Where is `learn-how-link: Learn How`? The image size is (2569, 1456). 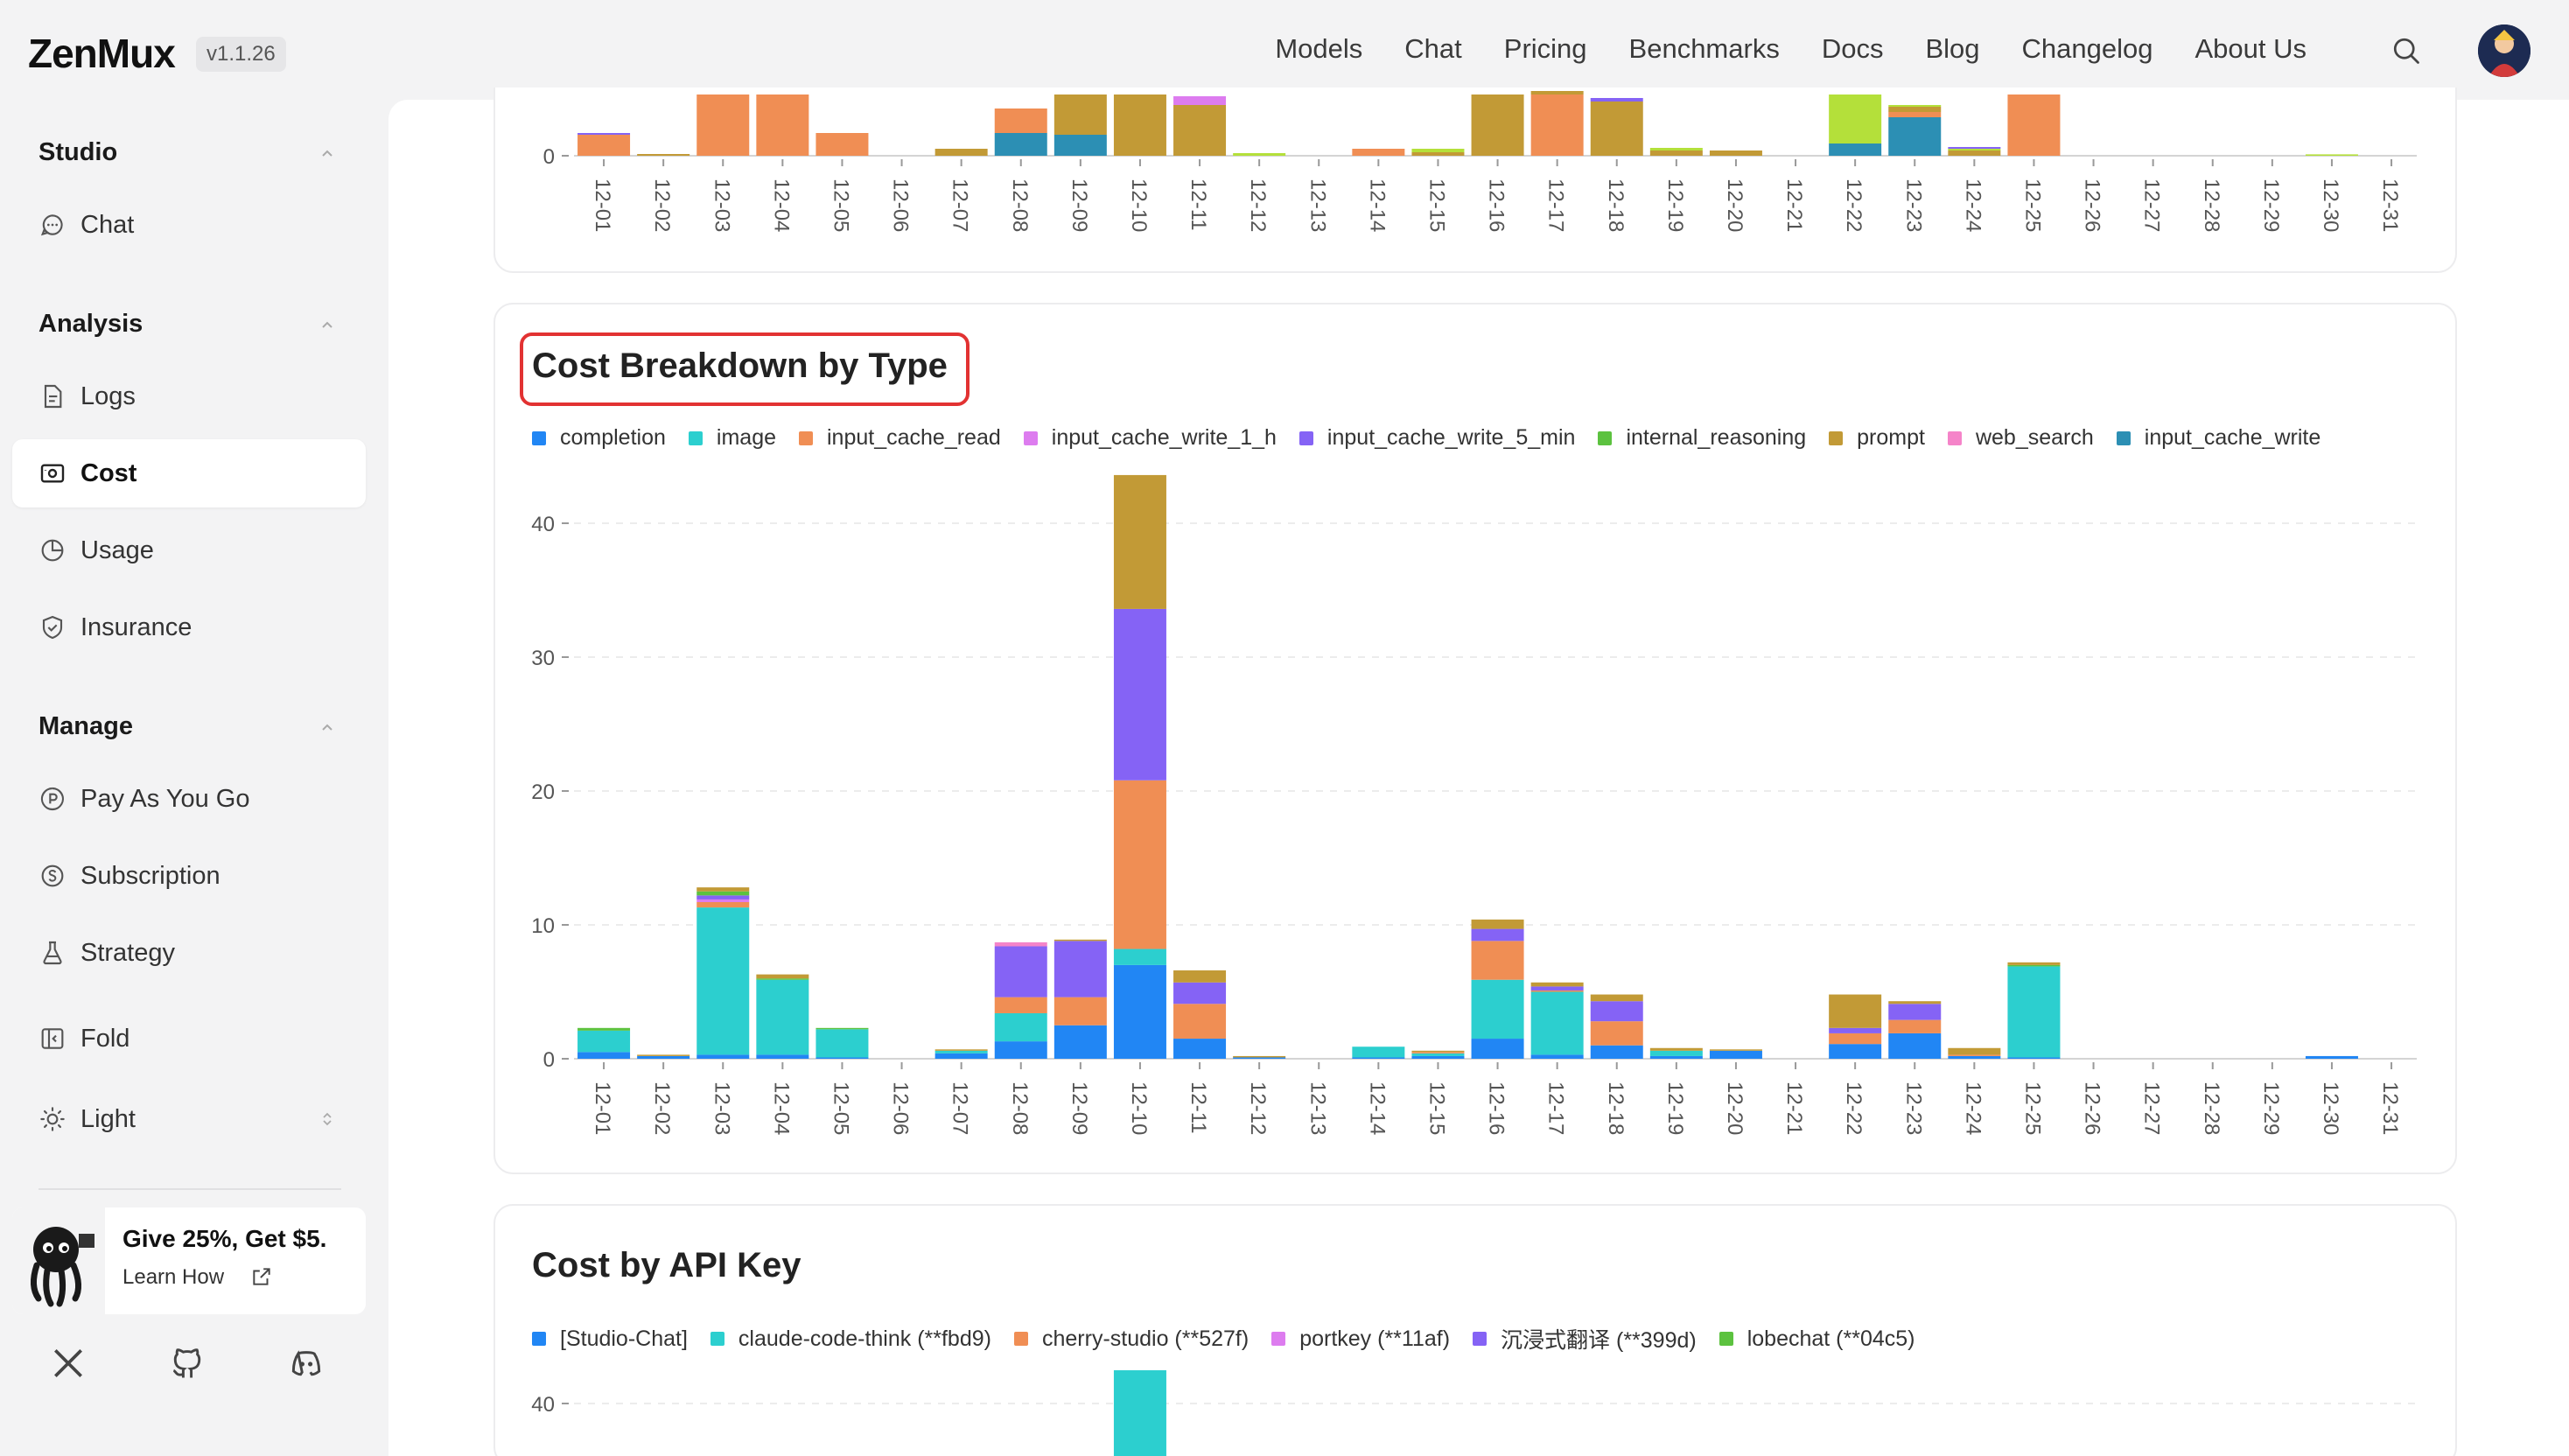
learn-how-link: Learn How is located at coordinates (173, 1277).